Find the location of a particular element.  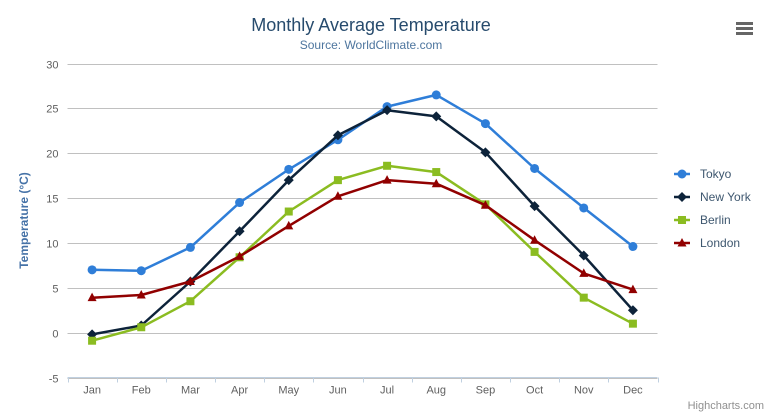

x-axis-label: Mar is located at coordinates (190, 391).